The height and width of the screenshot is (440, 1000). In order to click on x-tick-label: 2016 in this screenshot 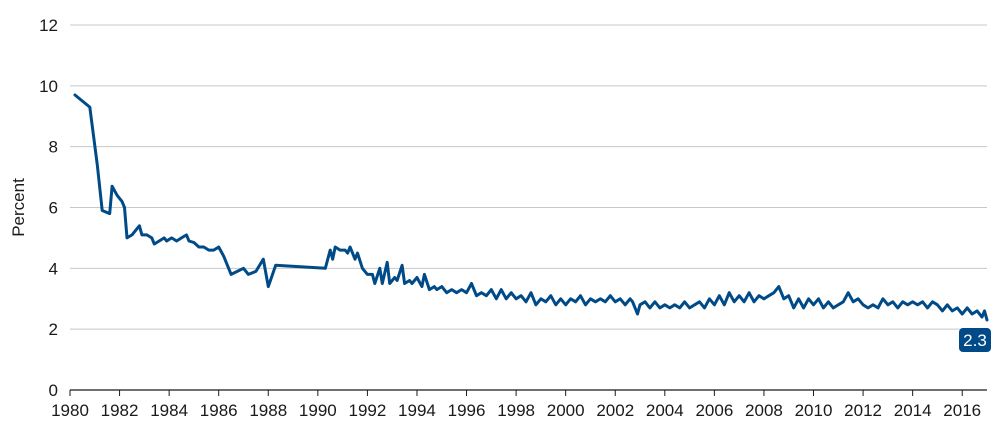, I will do `click(962, 410)`.